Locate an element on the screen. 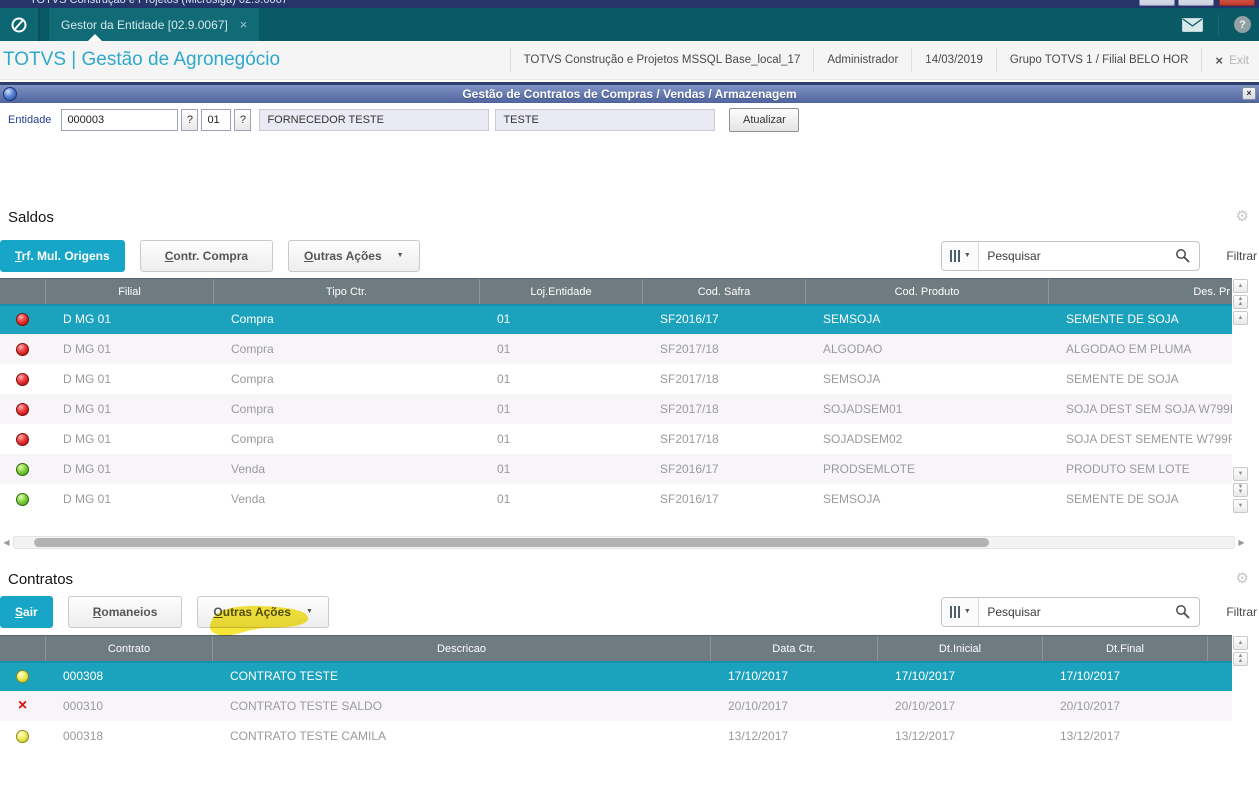  minimize-button is located at coordinates (1157, 3).